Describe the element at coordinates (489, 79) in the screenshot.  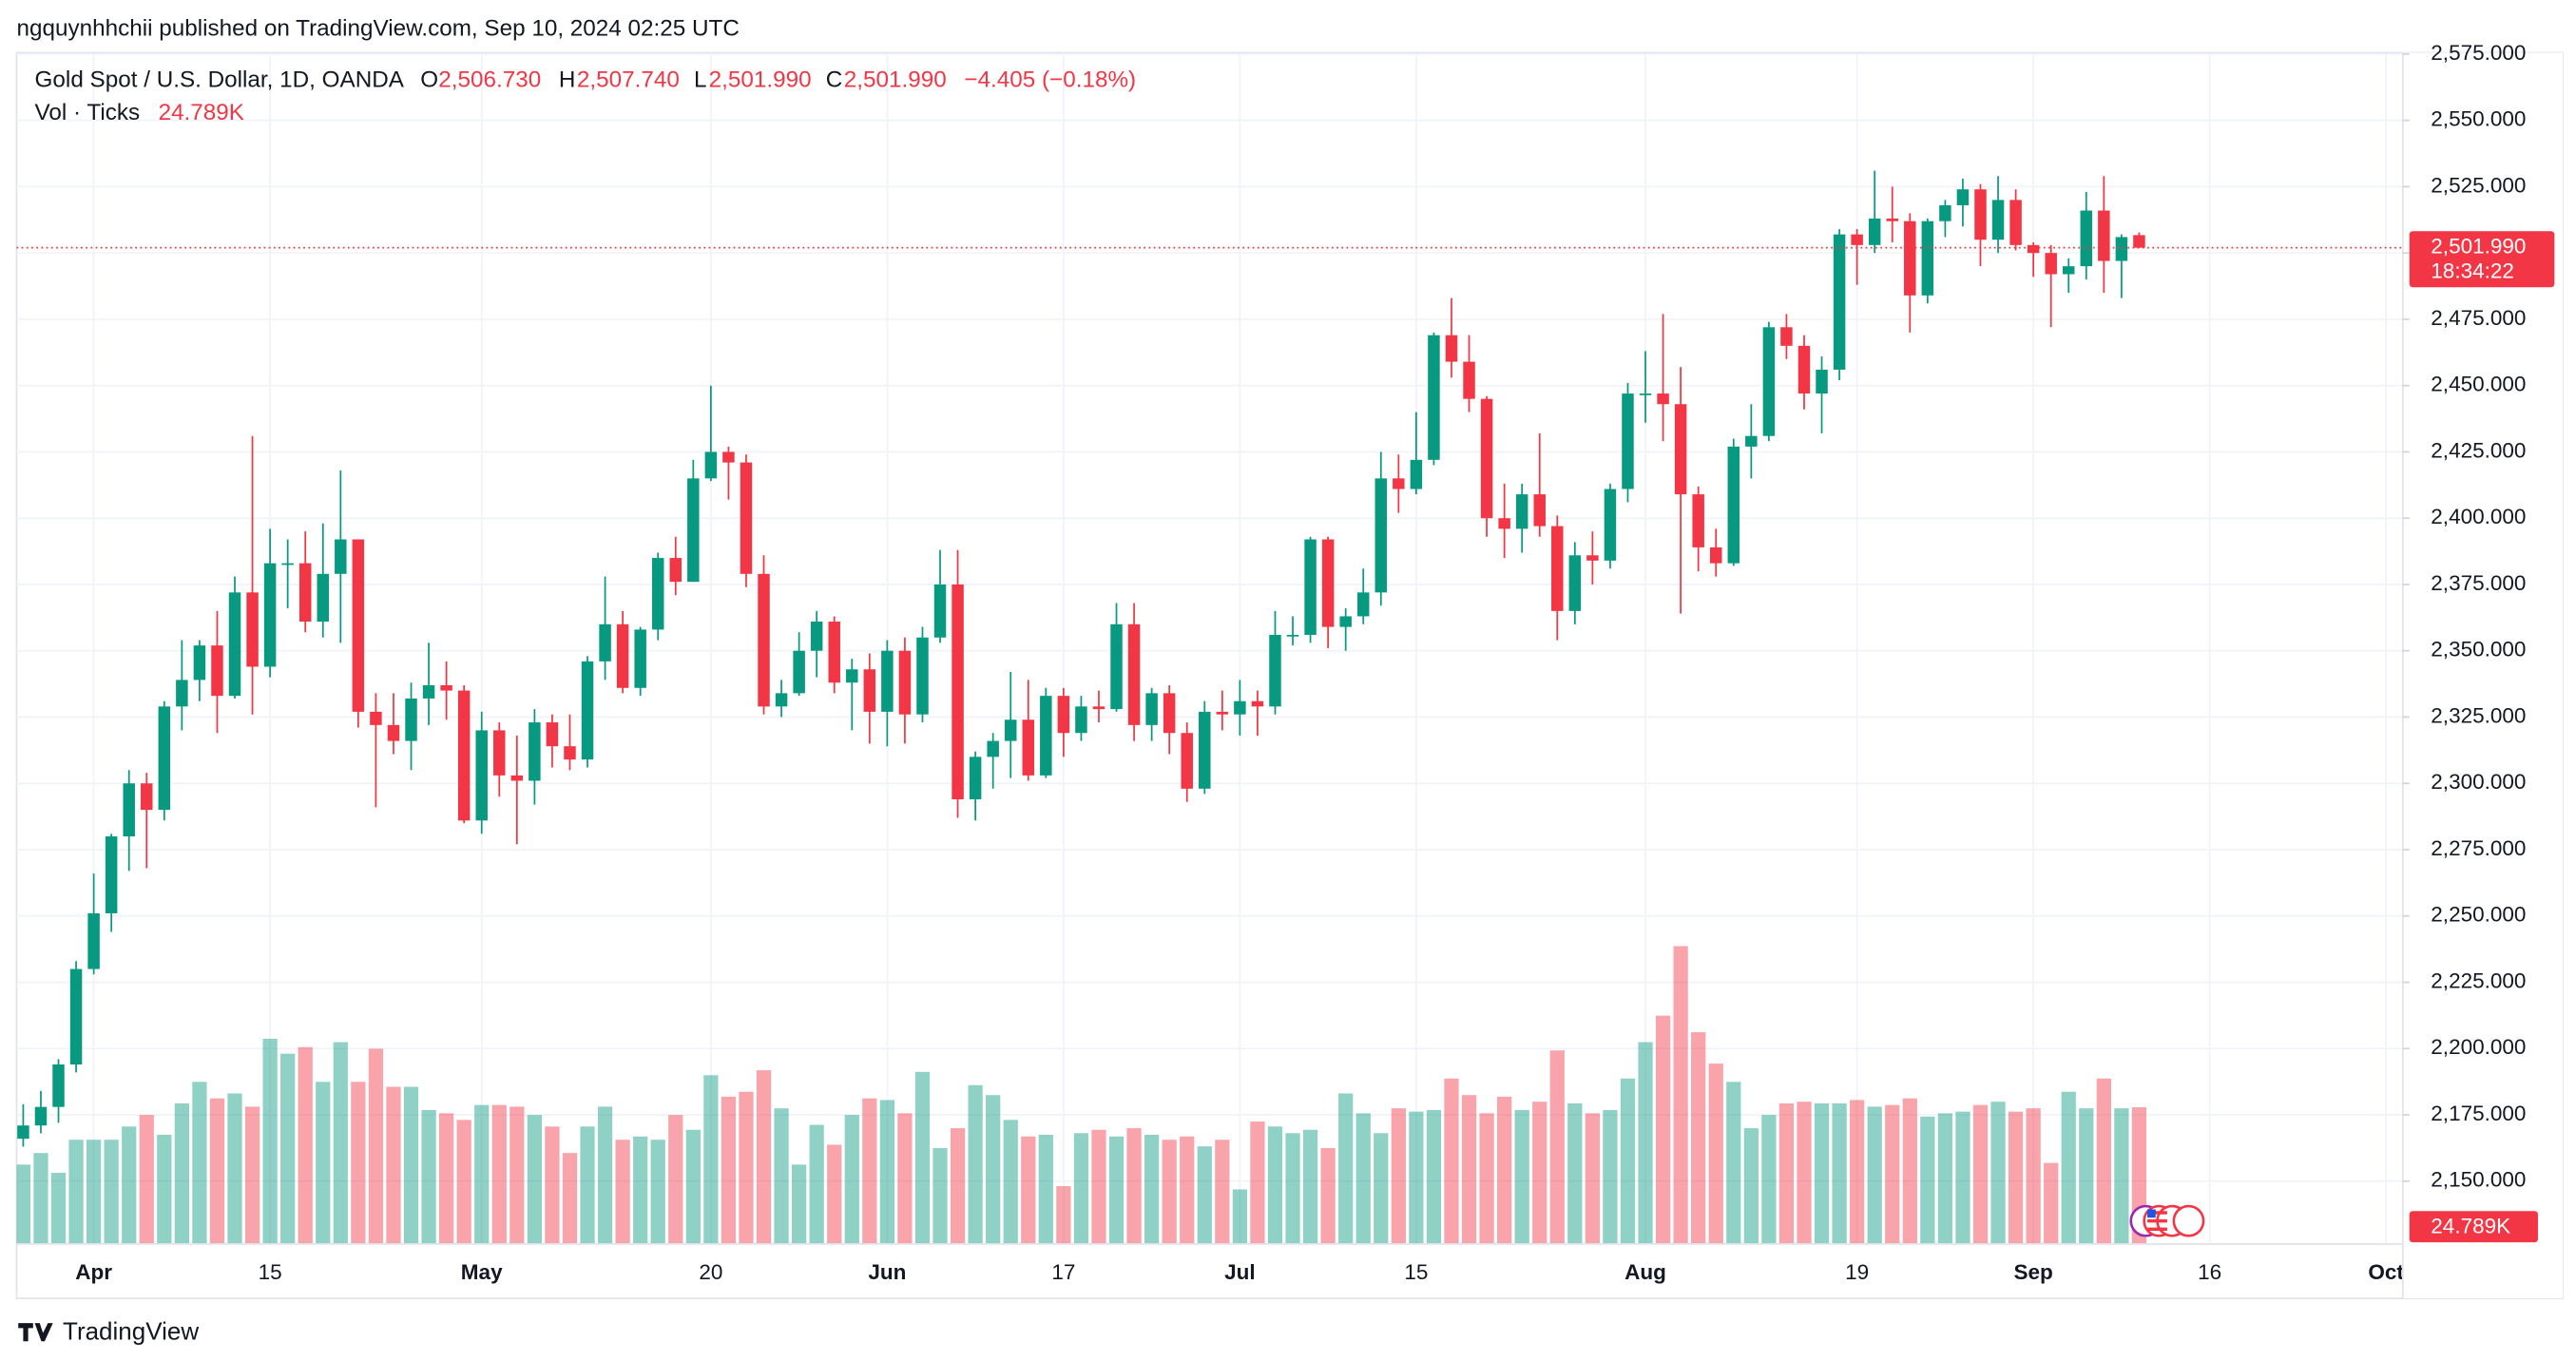
I see `open-value: 2,506.730` at that location.